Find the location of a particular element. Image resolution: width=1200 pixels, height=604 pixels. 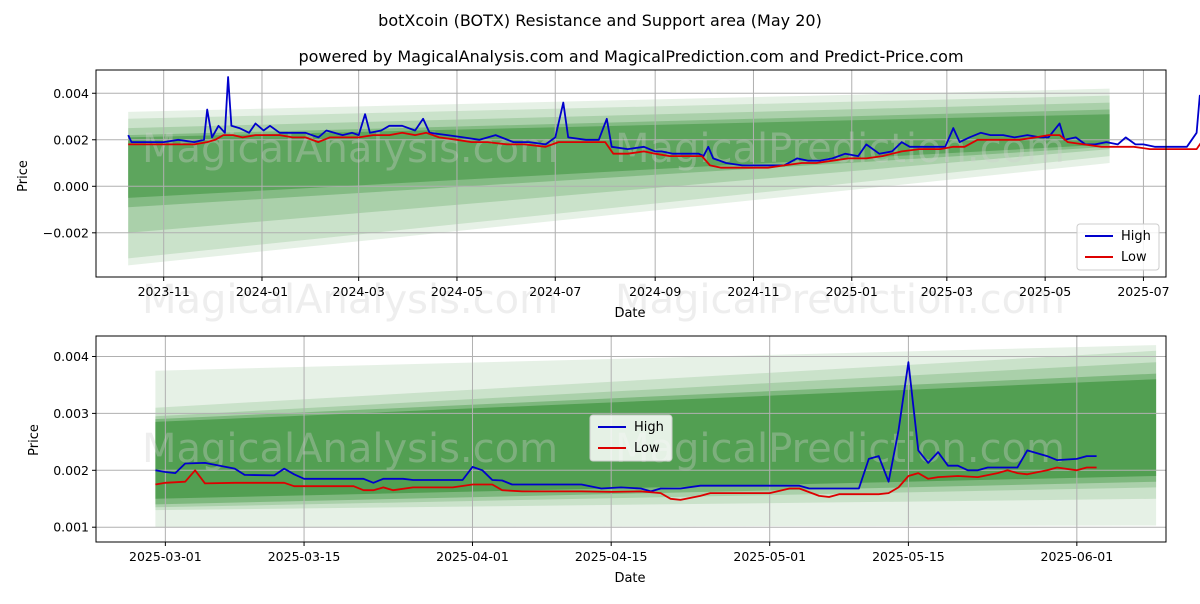

bottom-ytick-label-1: 0.002 is located at coordinates (71, 470).